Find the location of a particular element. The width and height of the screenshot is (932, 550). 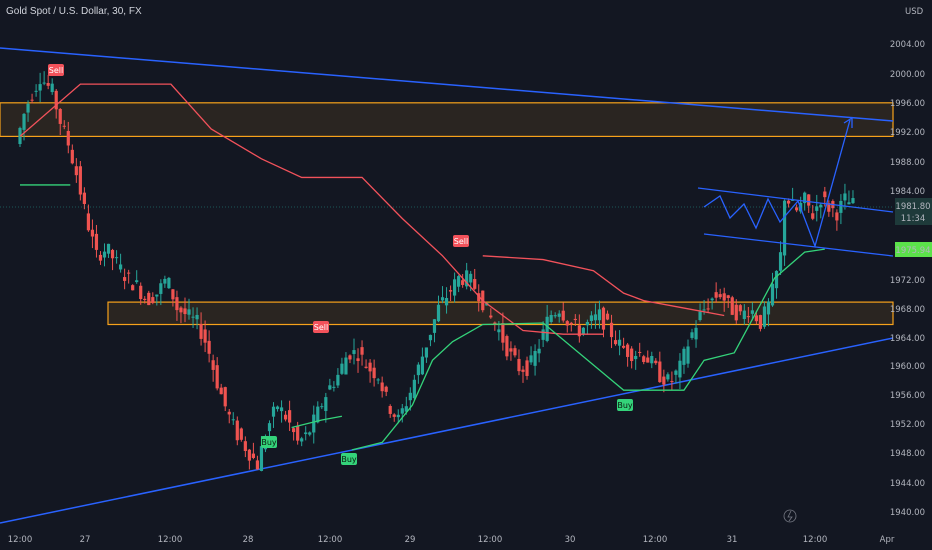

y-tick-label: 1988.00 is located at coordinates (907, 163).